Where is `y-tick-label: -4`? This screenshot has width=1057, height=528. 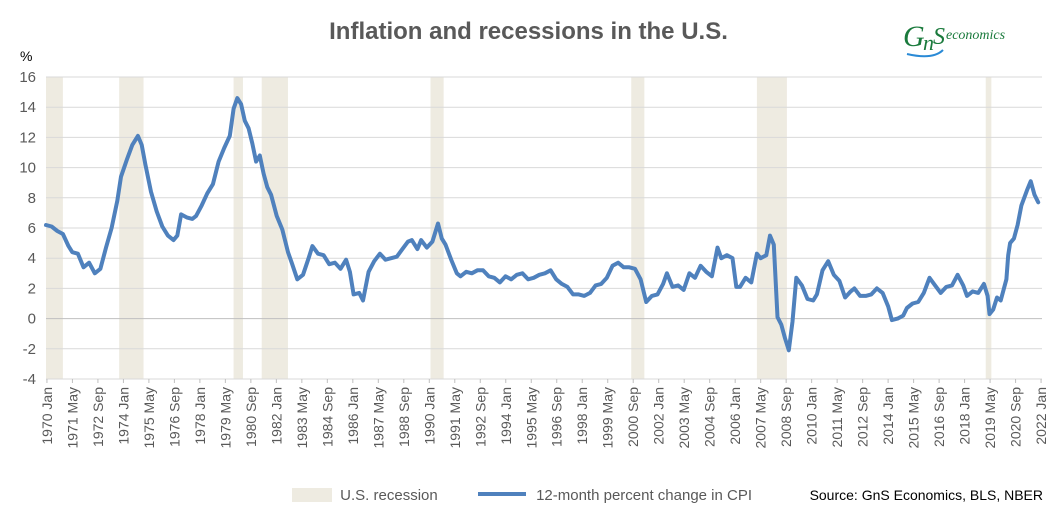 y-tick-label: -4 is located at coordinates (29, 379).